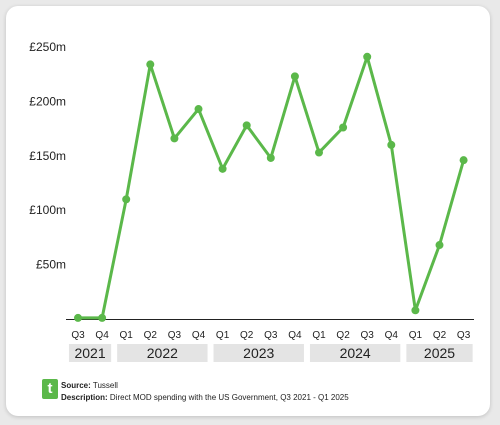 The image size is (500, 425). I want to click on source-value: Tussell, so click(105, 385).